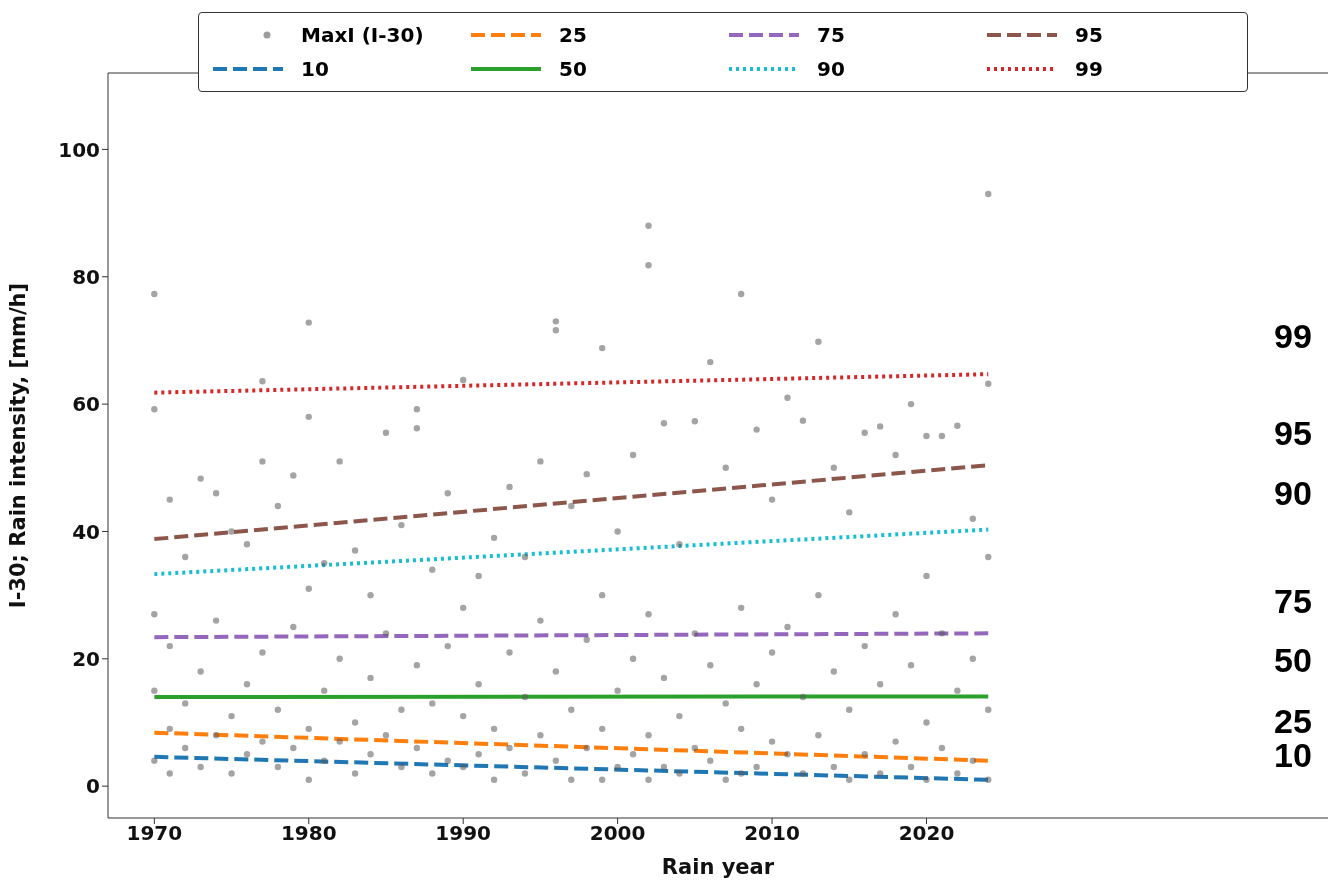 The height and width of the screenshot is (896, 1331). Describe the element at coordinates (18, 445) in the screenshot. I see `y-axis-title: I-30; Rain intensity, [mm/h]` at that location.